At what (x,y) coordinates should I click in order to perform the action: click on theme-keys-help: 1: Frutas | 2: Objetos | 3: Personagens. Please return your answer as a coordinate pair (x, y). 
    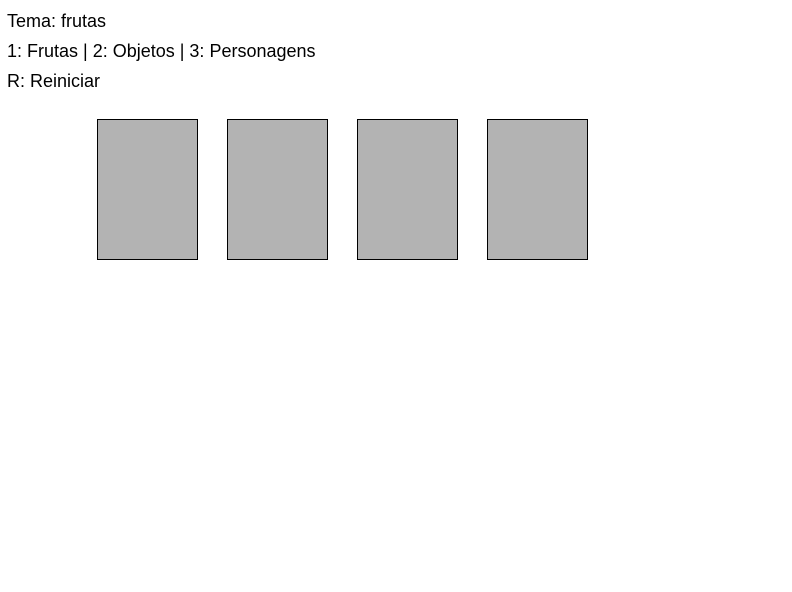
    Looking at the image, I should click on (161, 51).